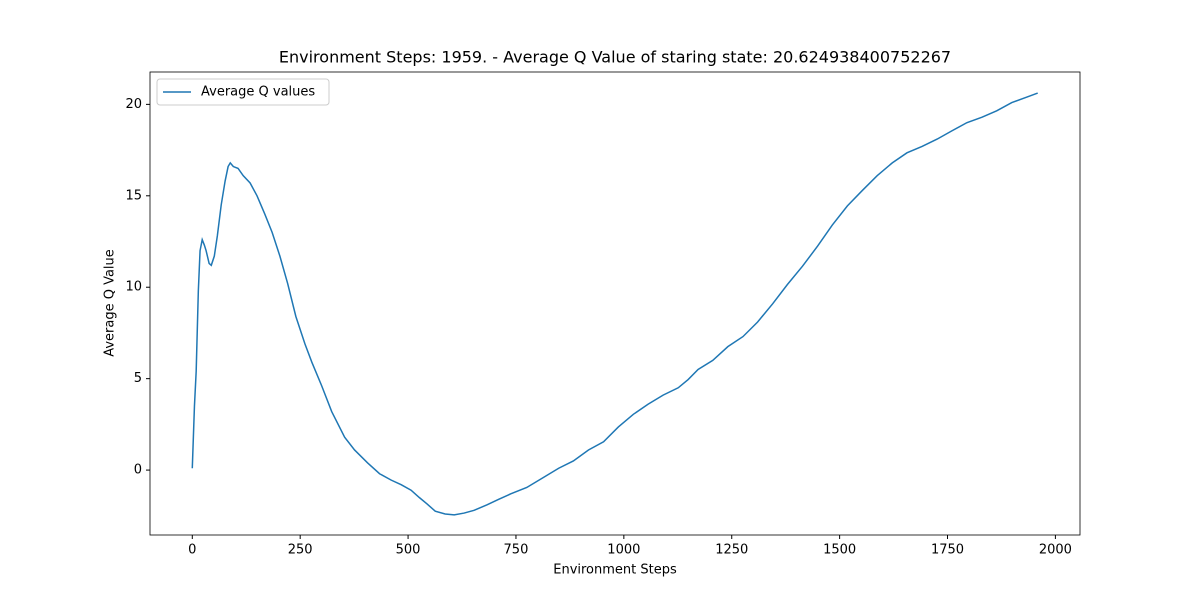  Describe the element at coordinates (138, 470) in the screenshot. I see `y-tick-label: 0` at that location.